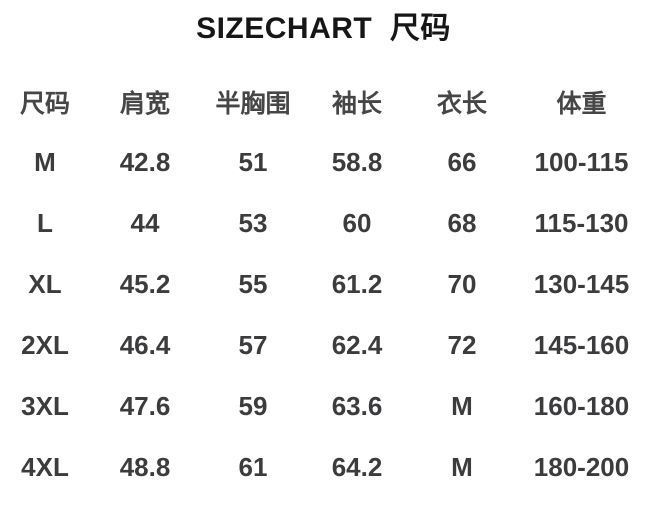 The height and width of the screenshot is (515, 647). What do you see at coordinates (253, 223) in the screenshot?
I see `table-cell-value: 53` at bounding box center [253, 223].